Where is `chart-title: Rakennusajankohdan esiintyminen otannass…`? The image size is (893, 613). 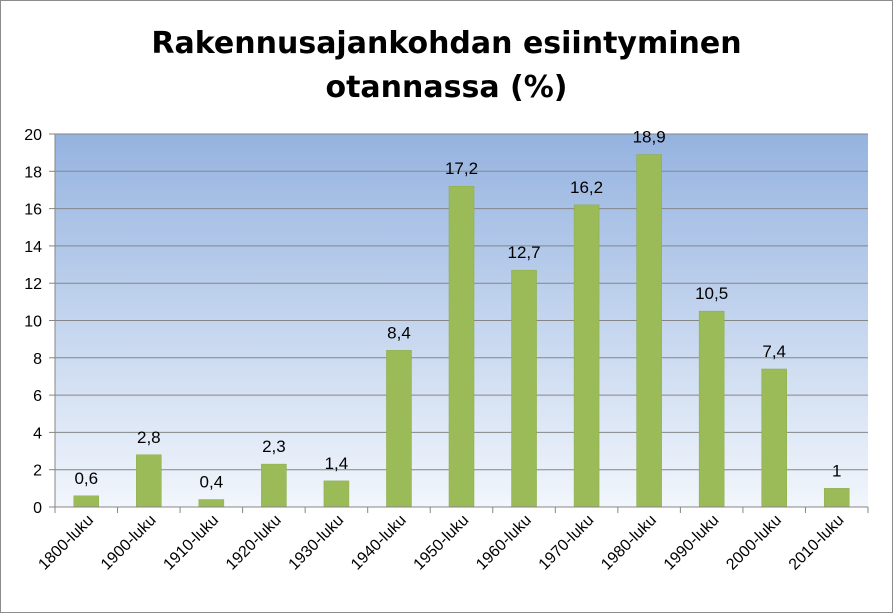
chart-title: Rakennusajankohdan esiintyminen otannass… is located at coordinates (446, 66).